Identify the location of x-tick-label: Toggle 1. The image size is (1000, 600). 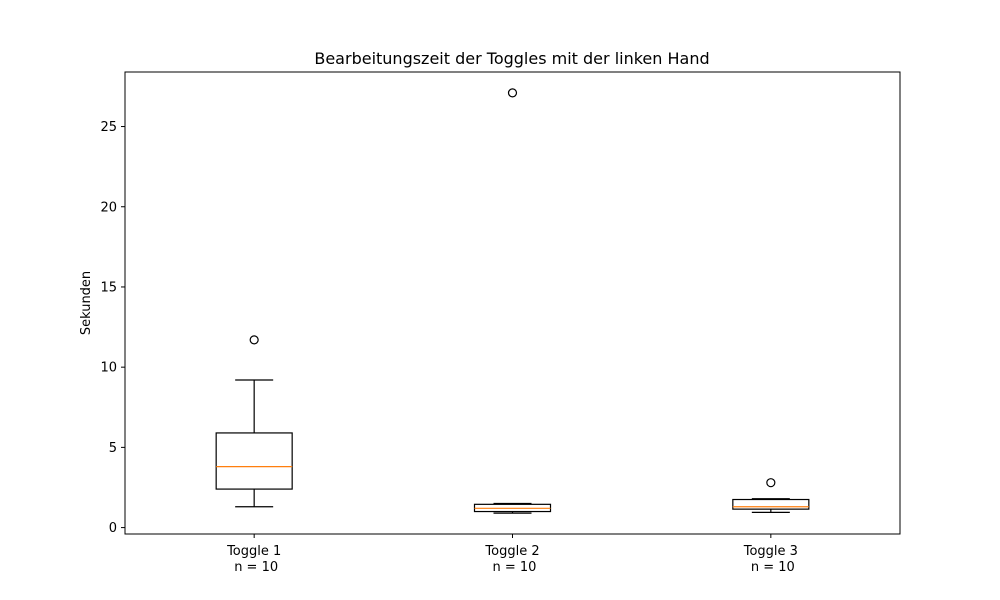
(253, 551).